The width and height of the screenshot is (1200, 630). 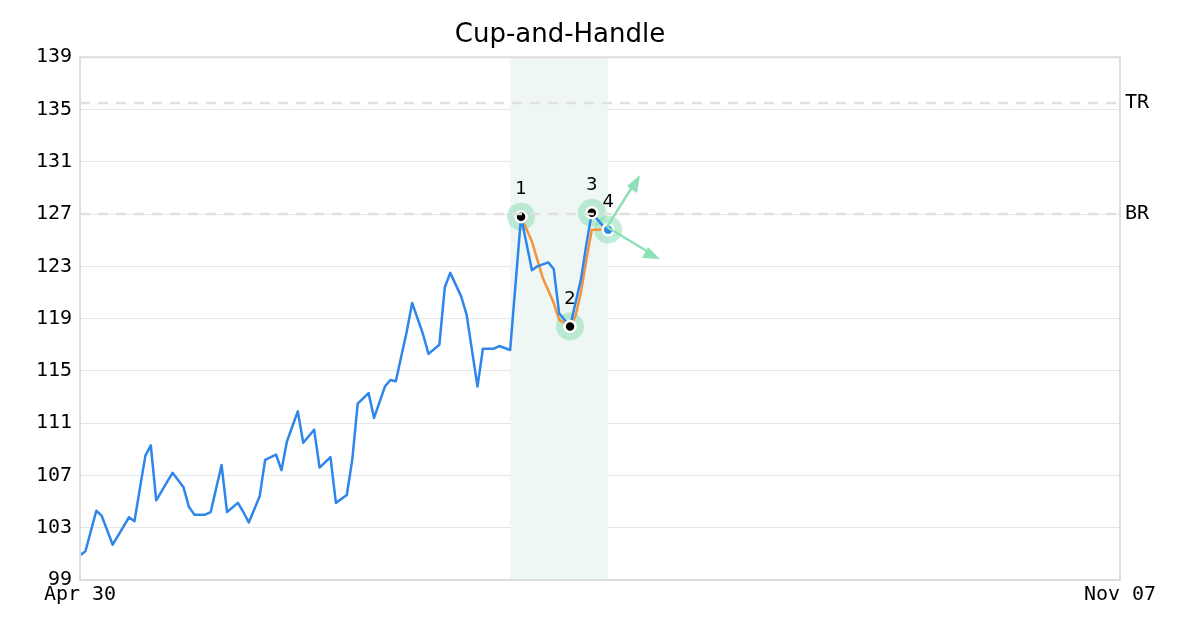 I want to click on ref-line-label: BR, so click(x=1138, y=212).